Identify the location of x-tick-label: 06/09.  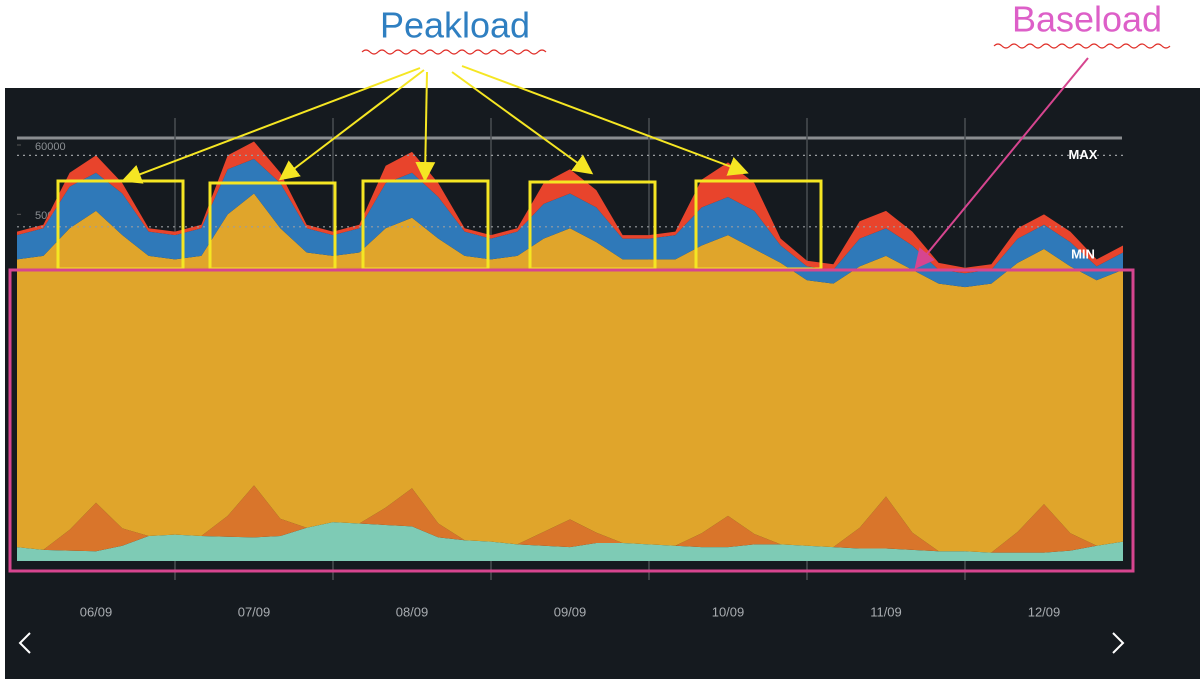
(96, 611).